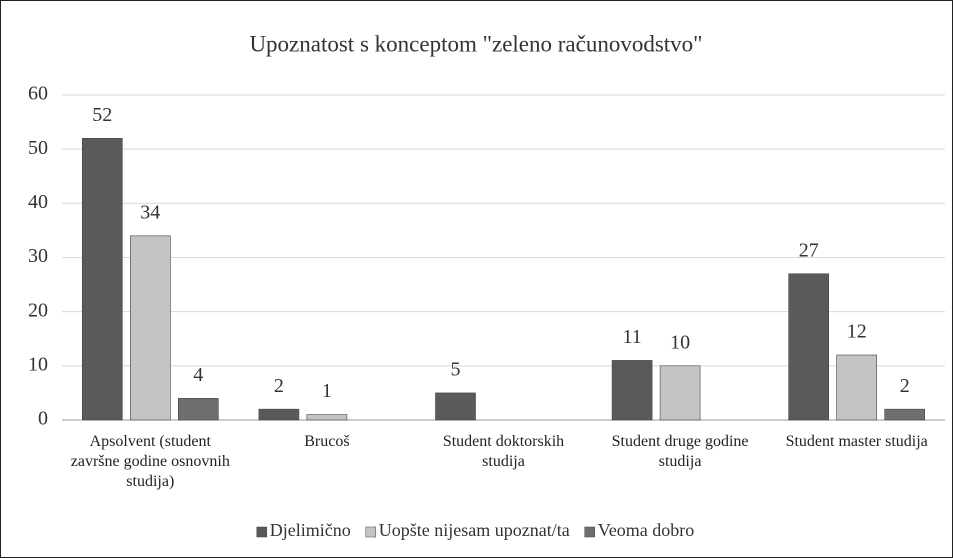 The width and height of the screenshot is (953, 558). I want to click on data-label: 12, so click(857, 332).